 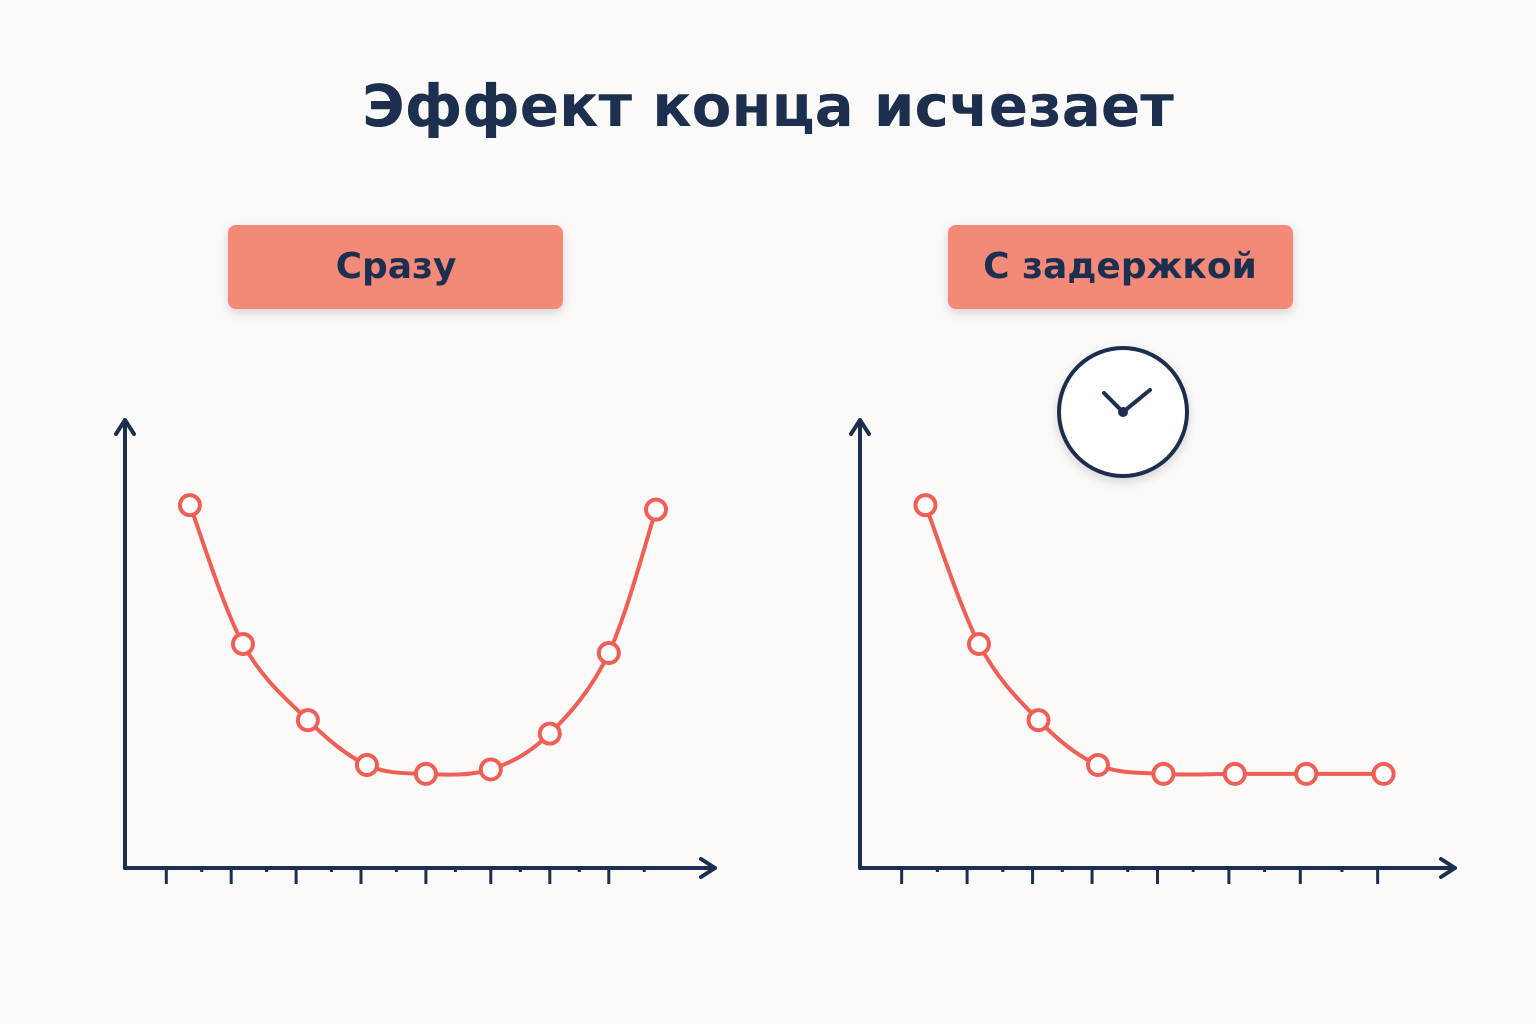 What do you see at coordinates (768, 106) in the screenshot?
I see `page-title: Эффект конца исчезает` at bounding box center [768, 106].